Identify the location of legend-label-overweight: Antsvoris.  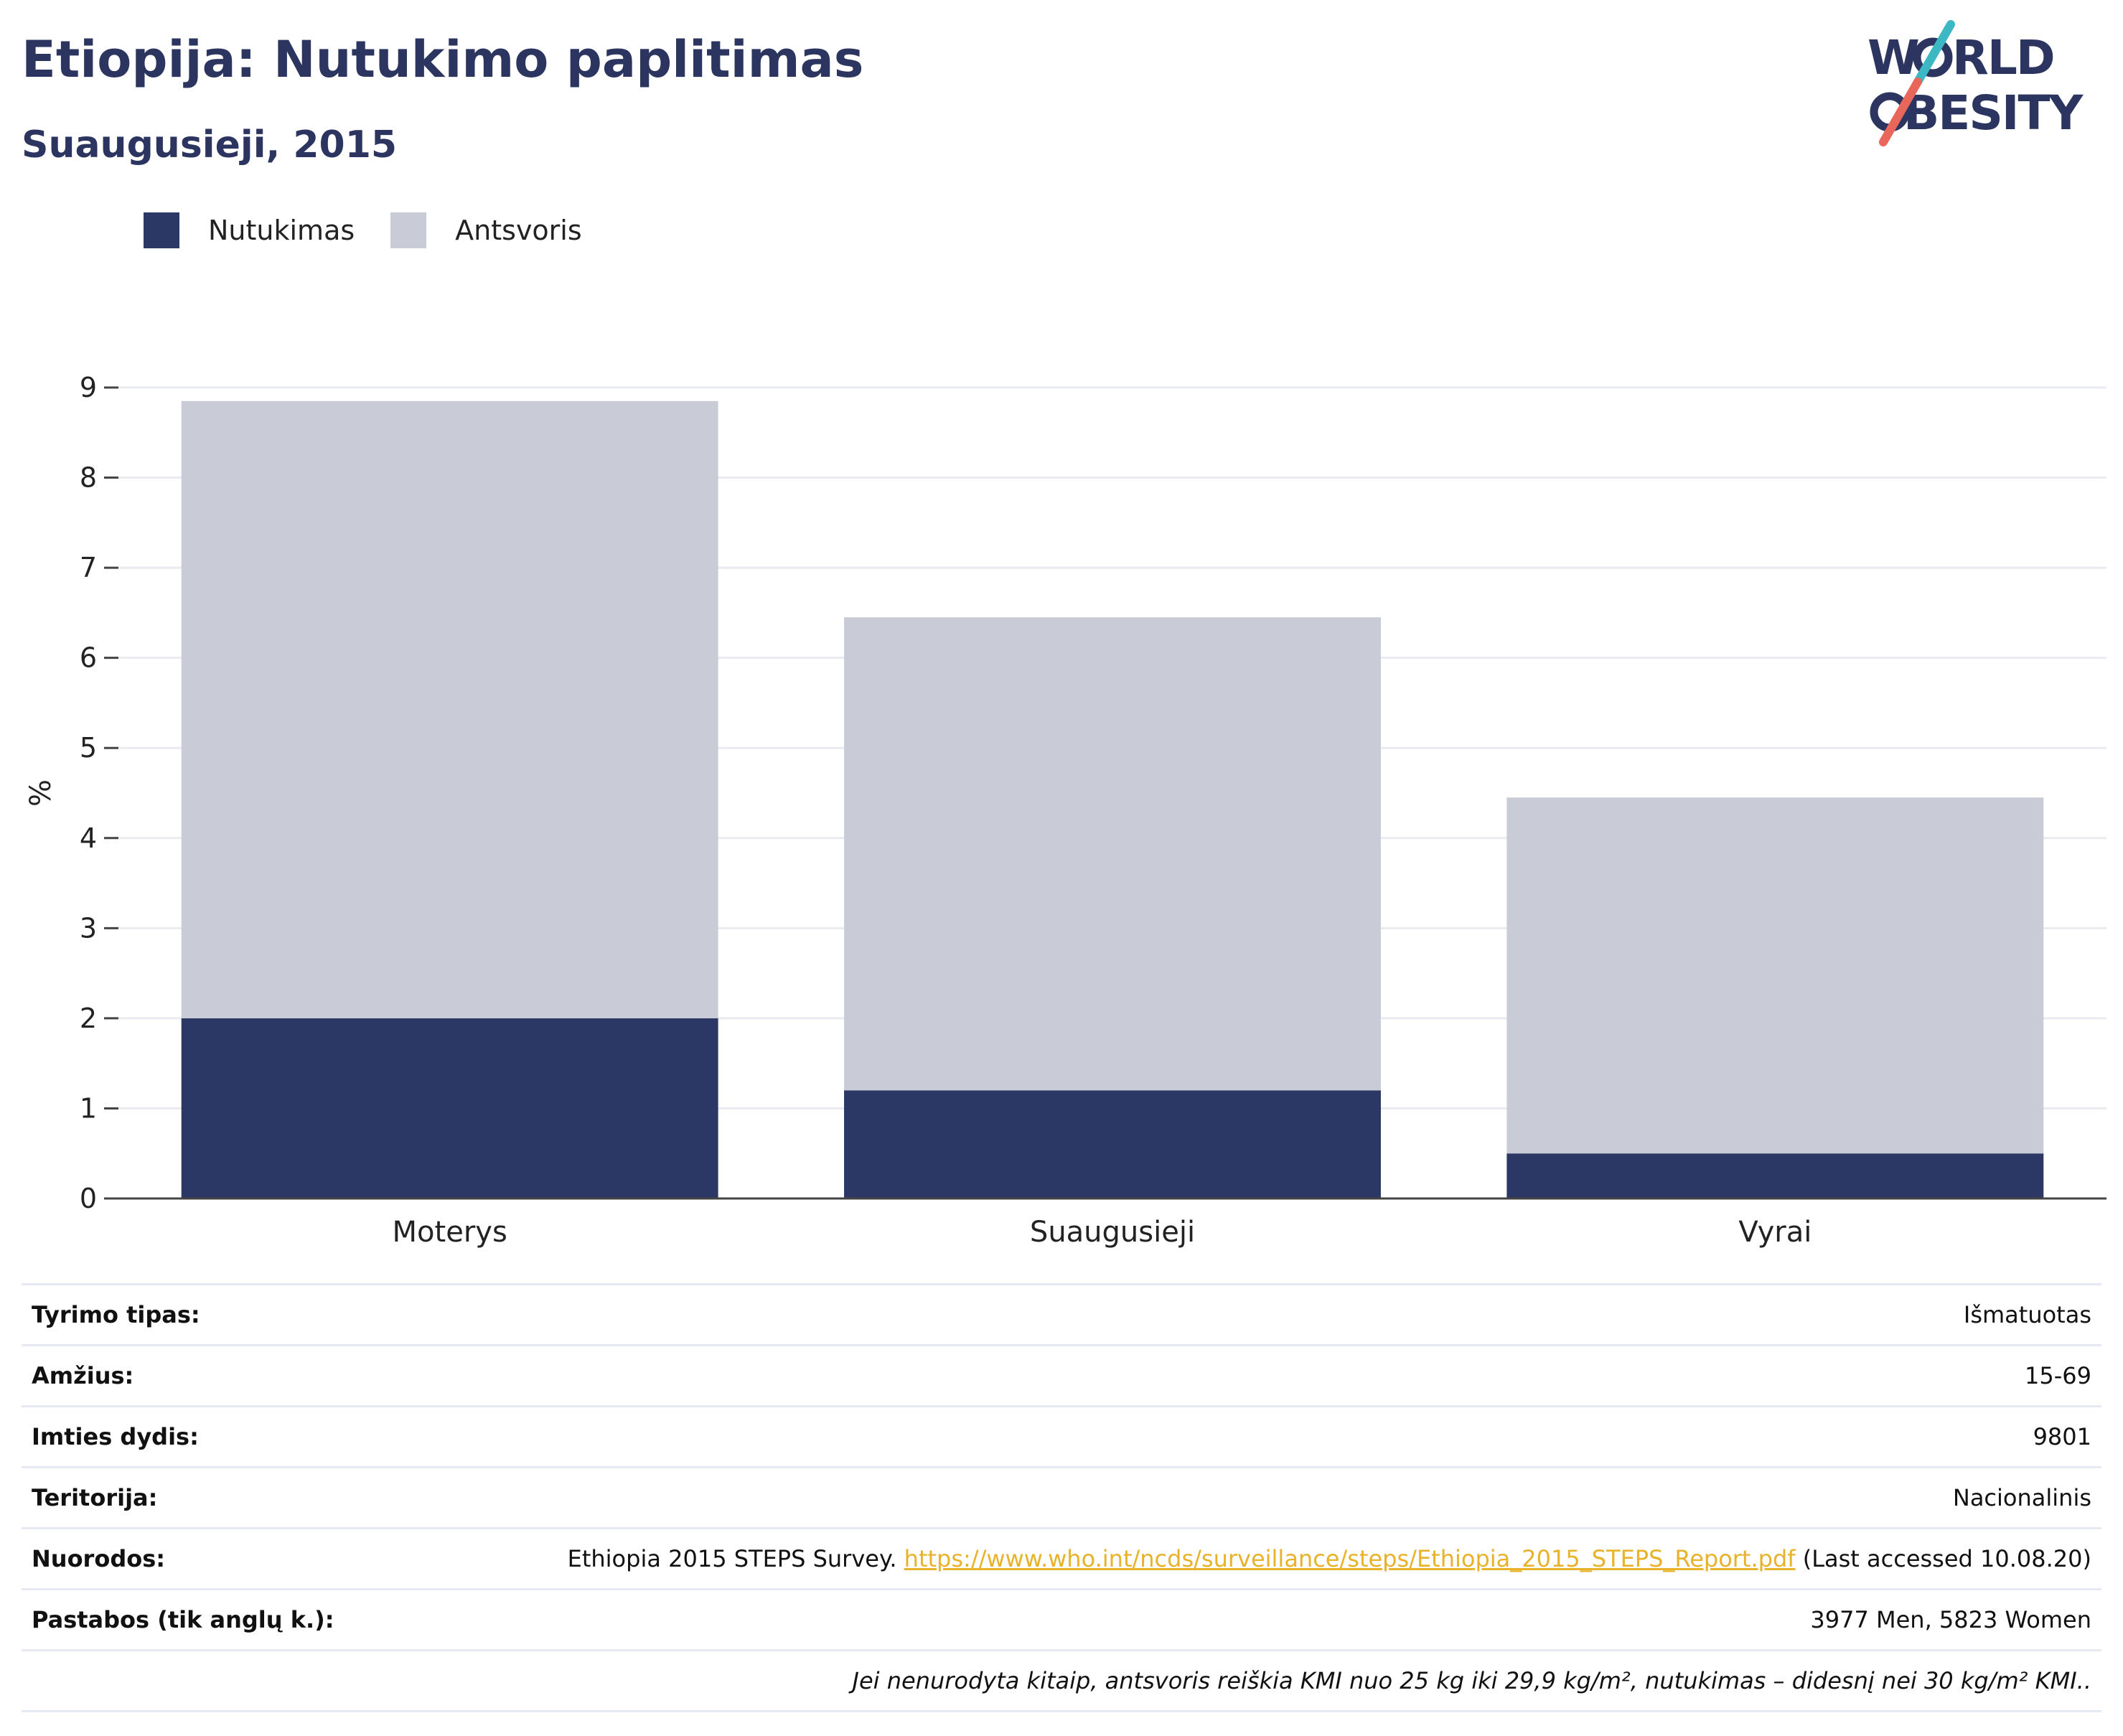
(518, 230).